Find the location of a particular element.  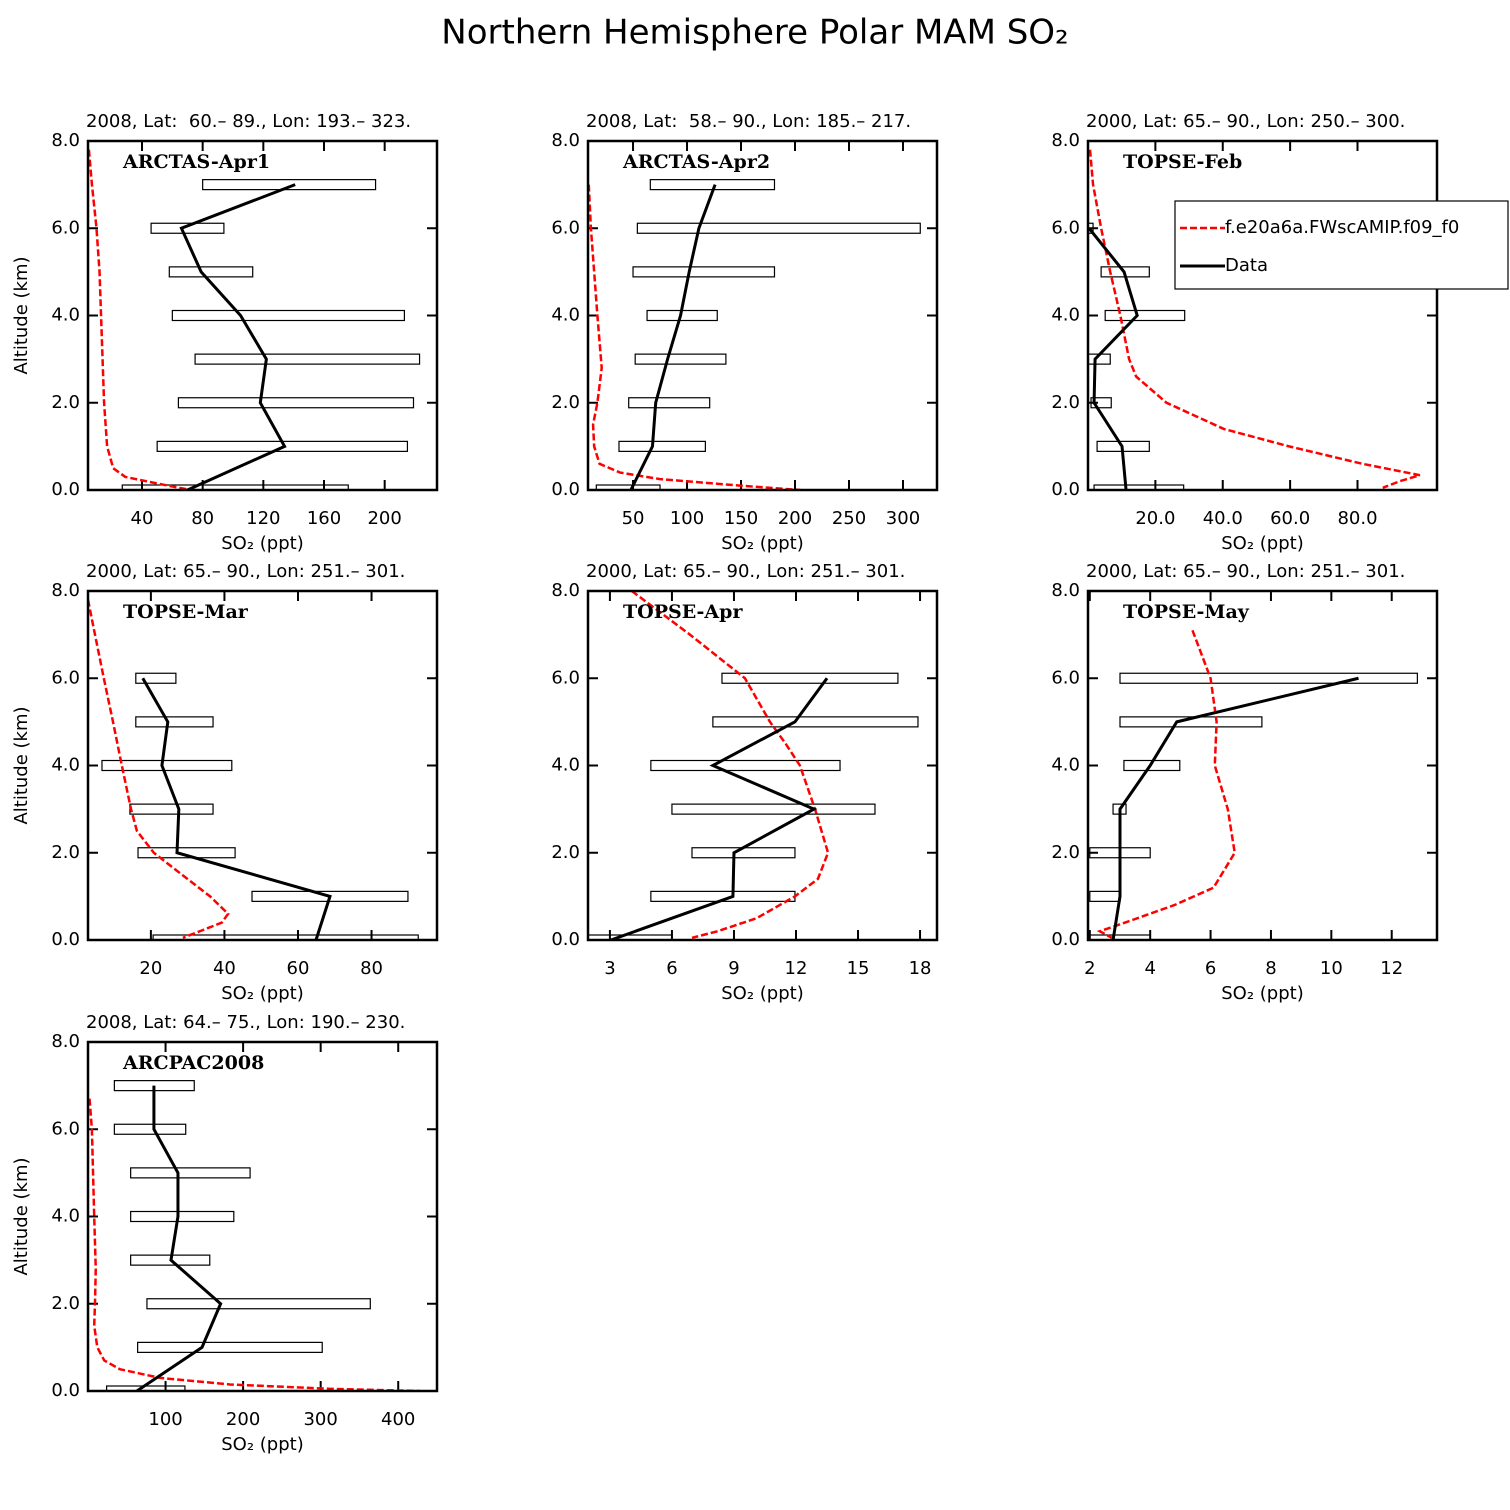

x-tick-label: 4 is located at coordinates (1149, 968).